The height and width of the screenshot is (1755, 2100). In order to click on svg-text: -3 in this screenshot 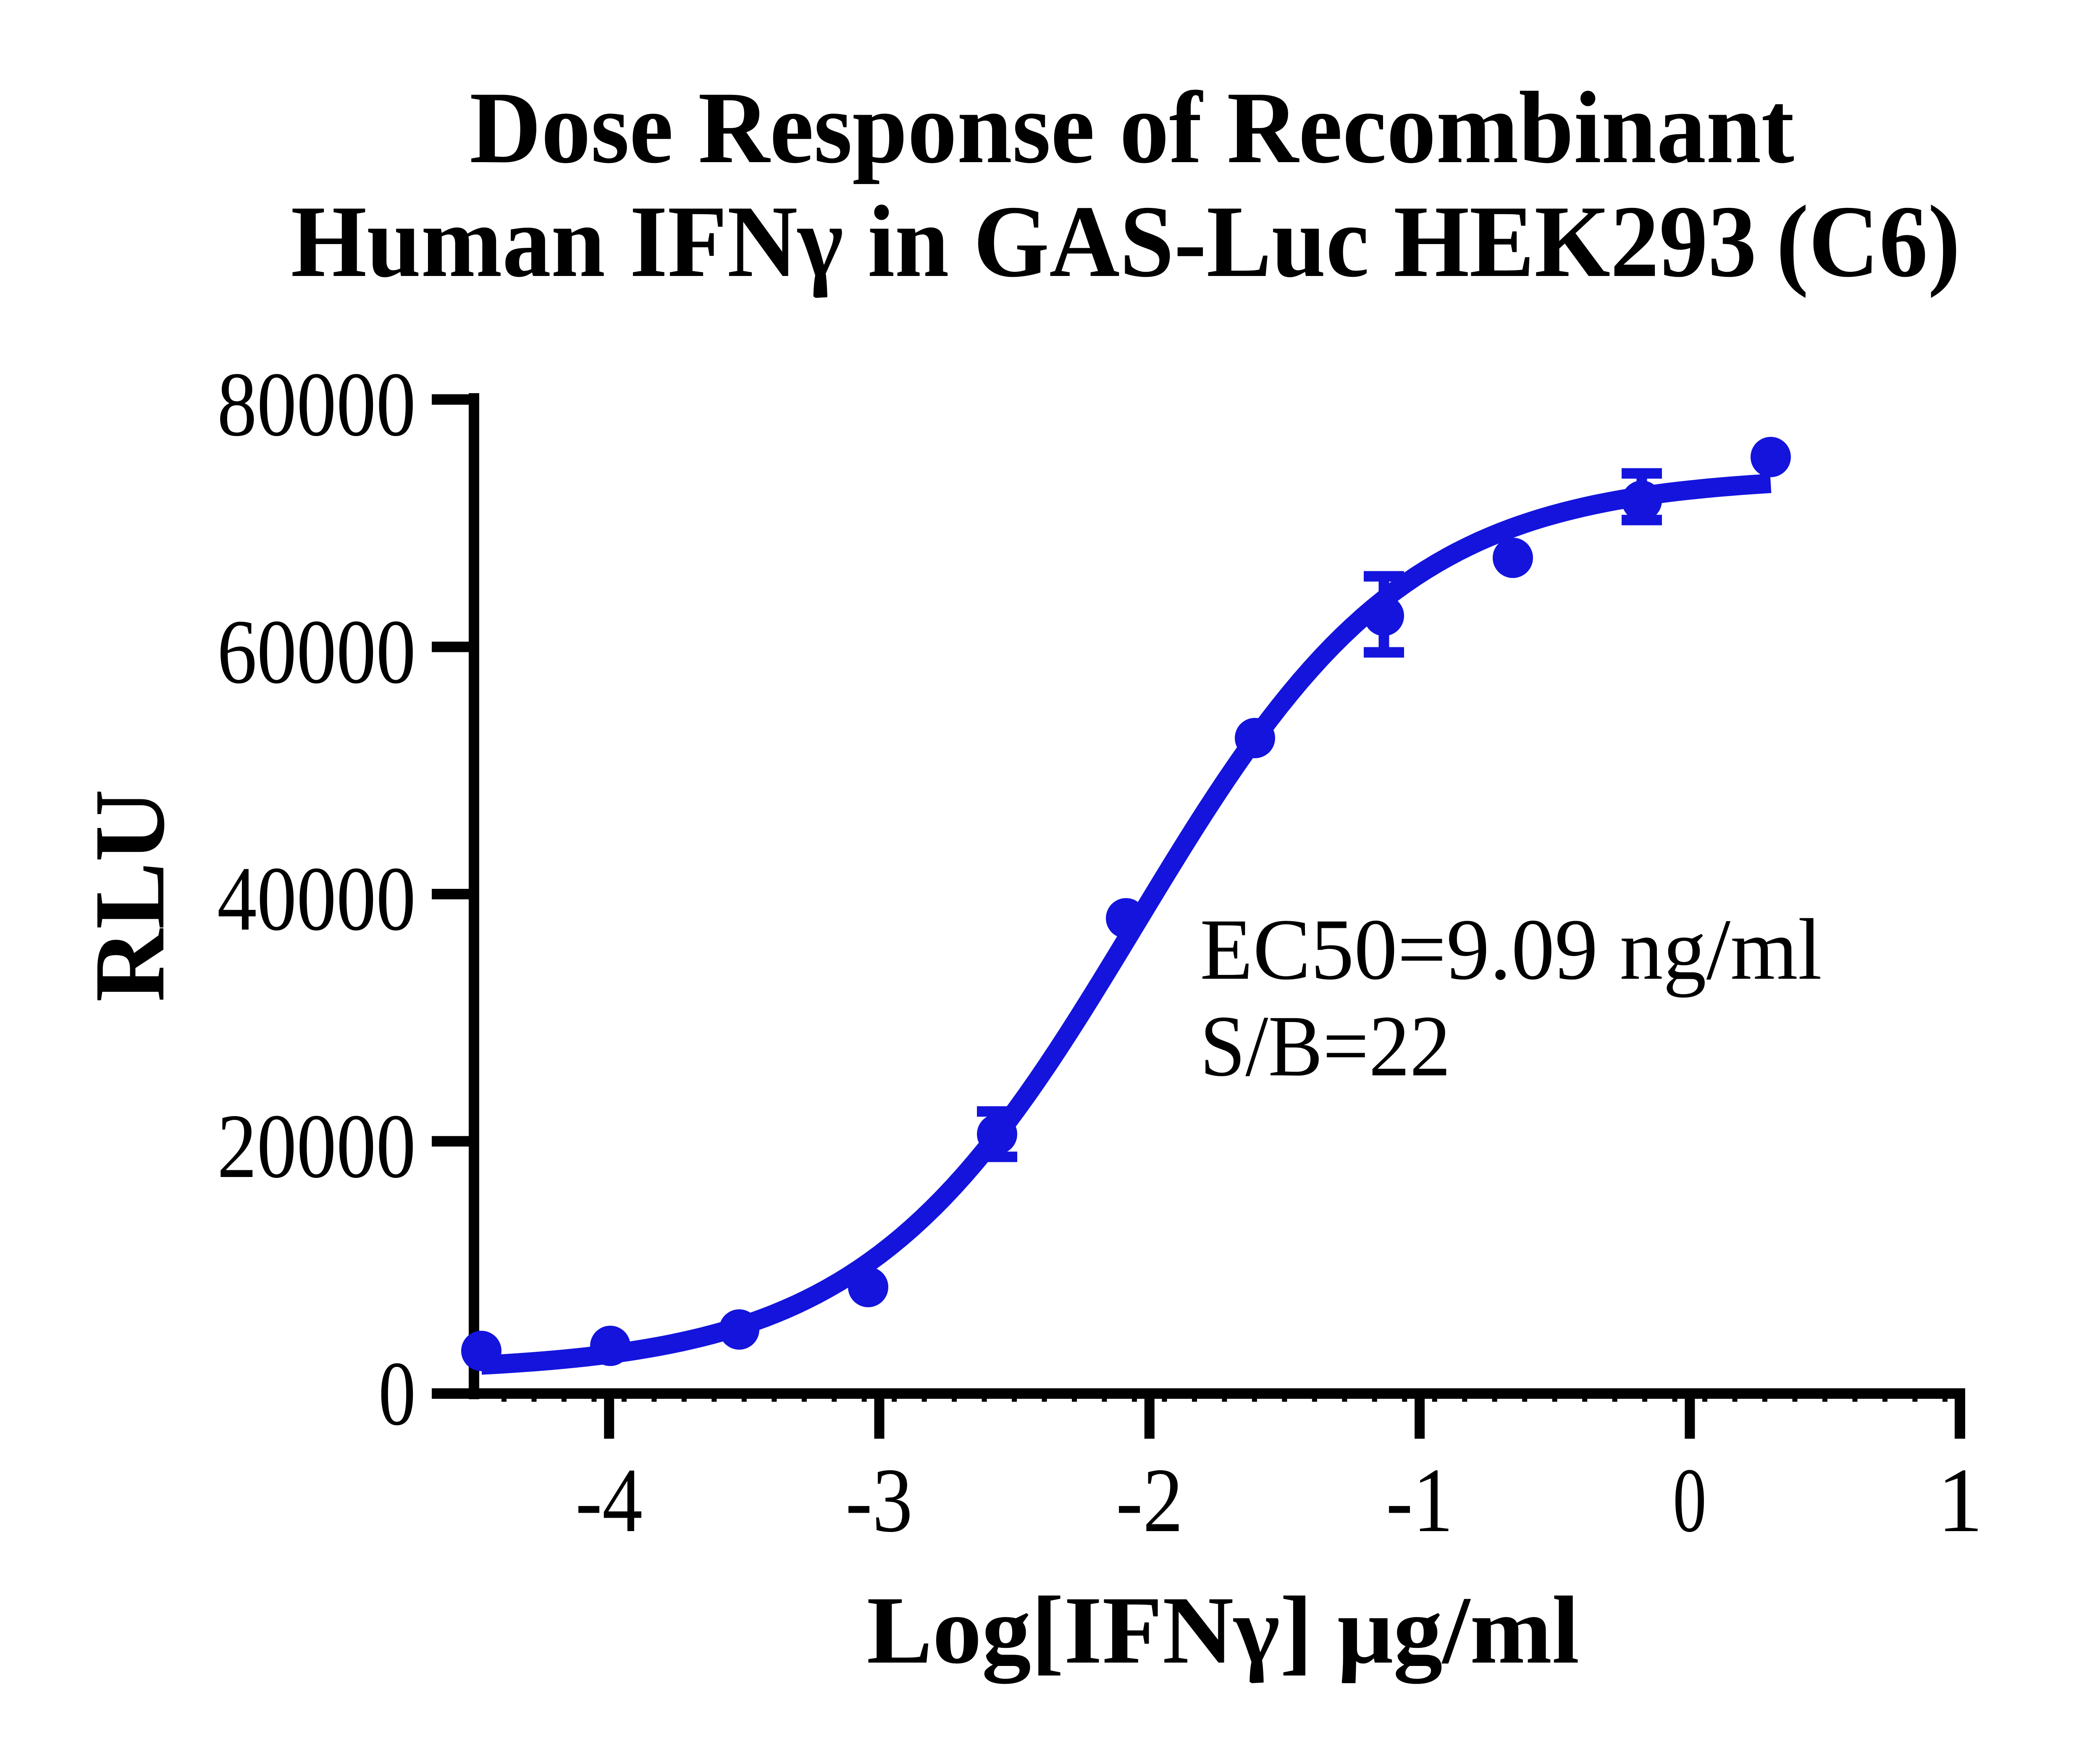, I will do `click(879, 1500)`.